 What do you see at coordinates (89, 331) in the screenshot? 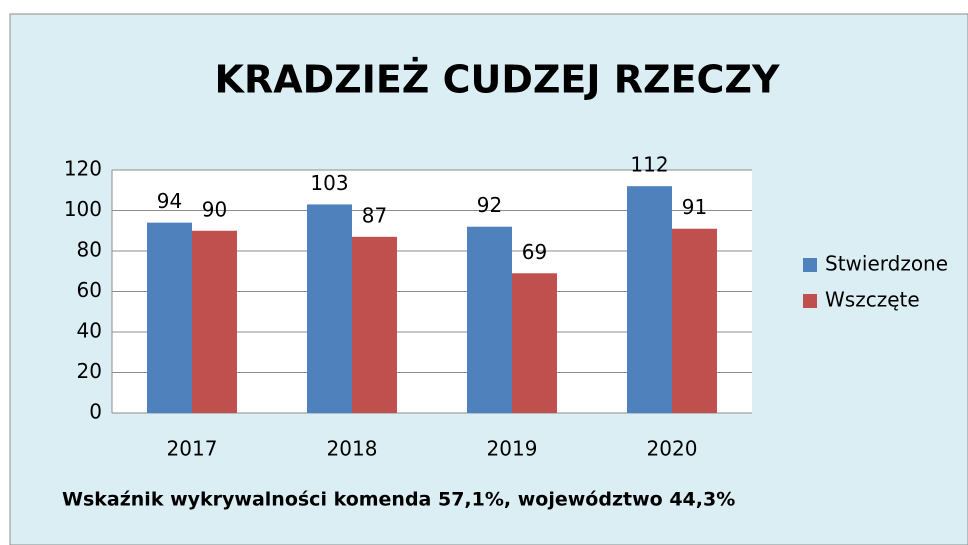
I see `y-tick-label: 40` at bounding box center [89, 331].